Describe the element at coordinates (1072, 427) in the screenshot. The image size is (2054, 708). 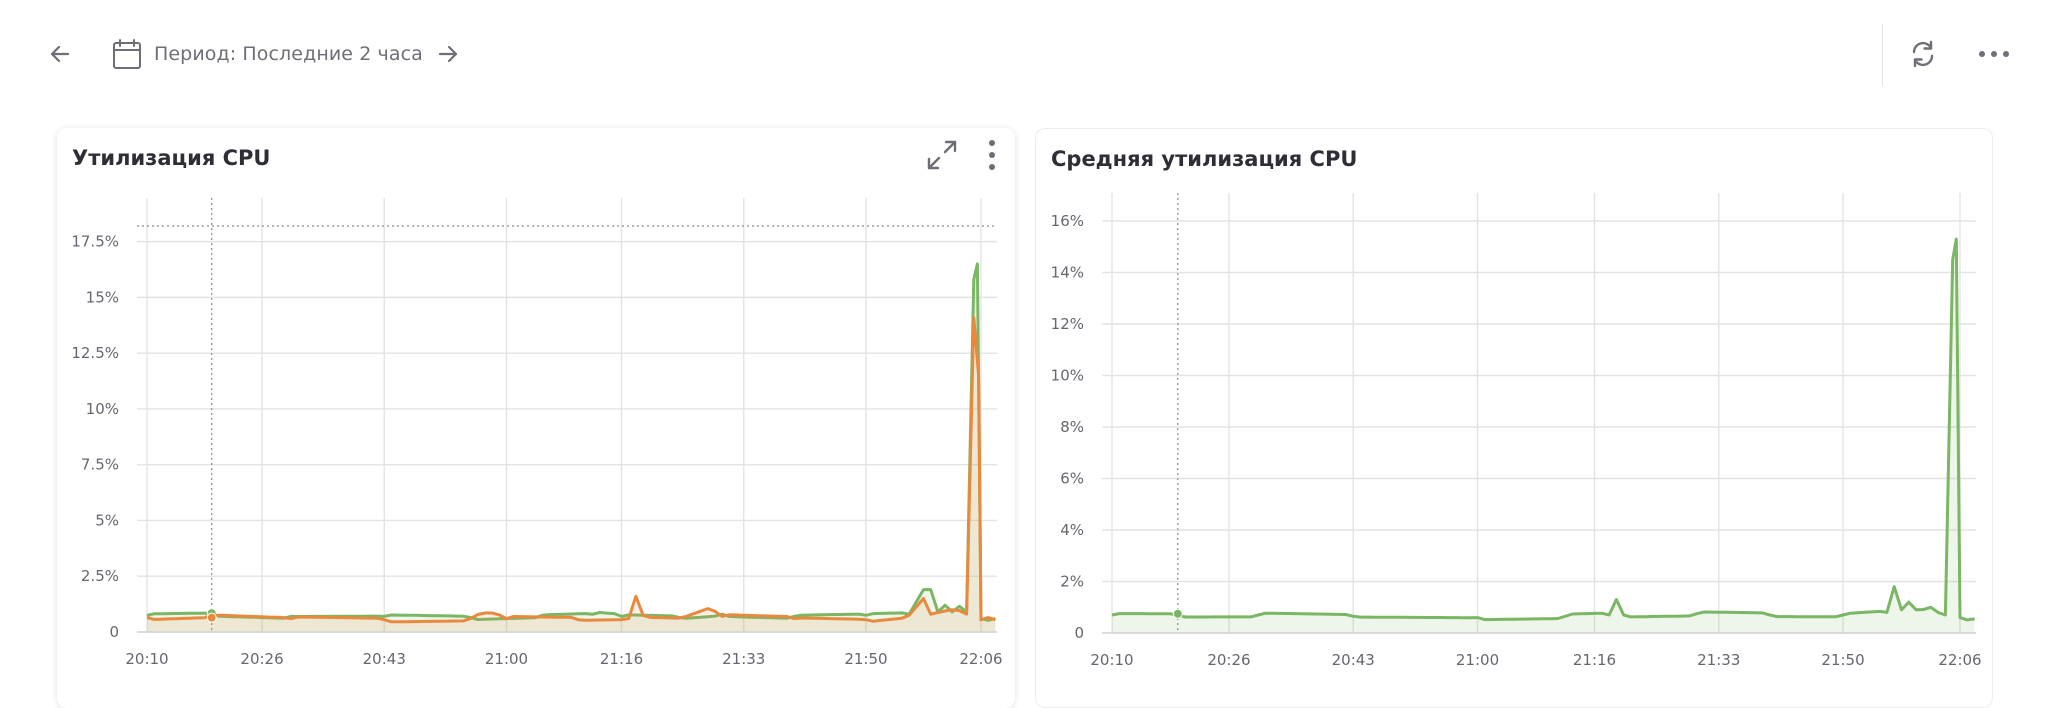
I see `y-tick-label: 8%` at that location.